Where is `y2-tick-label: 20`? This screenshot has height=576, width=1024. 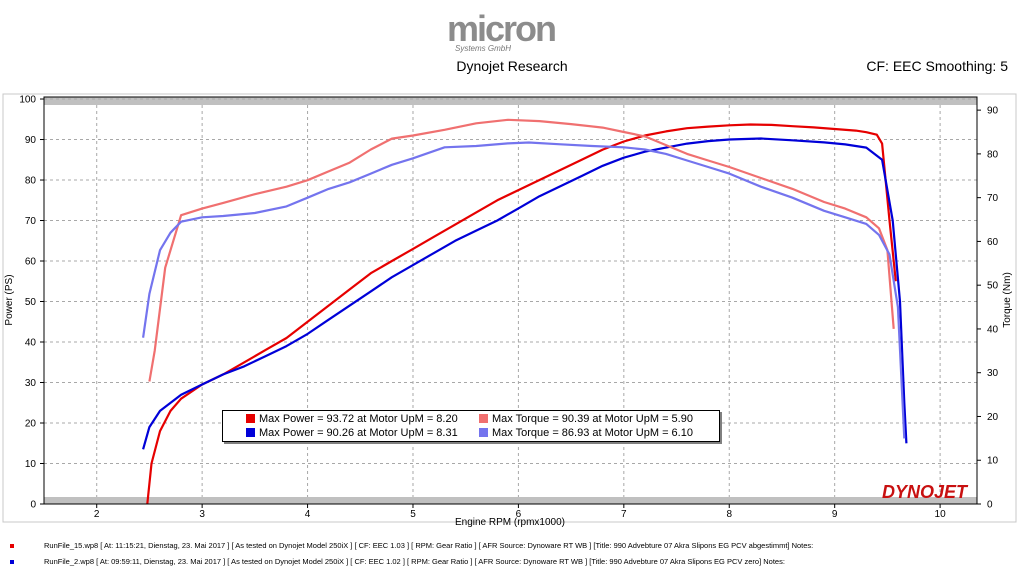
y2-tick-label: 20 is located at coordinates (993, 417).